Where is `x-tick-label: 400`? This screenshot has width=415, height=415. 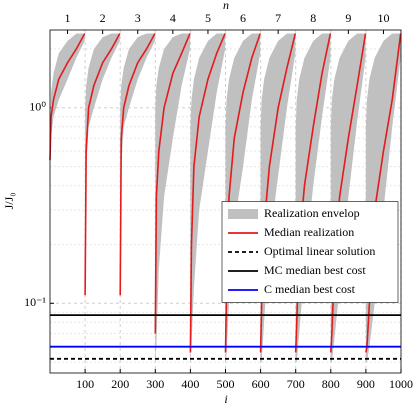
x-tick-label: 400 is located at coordinates (190, 384).